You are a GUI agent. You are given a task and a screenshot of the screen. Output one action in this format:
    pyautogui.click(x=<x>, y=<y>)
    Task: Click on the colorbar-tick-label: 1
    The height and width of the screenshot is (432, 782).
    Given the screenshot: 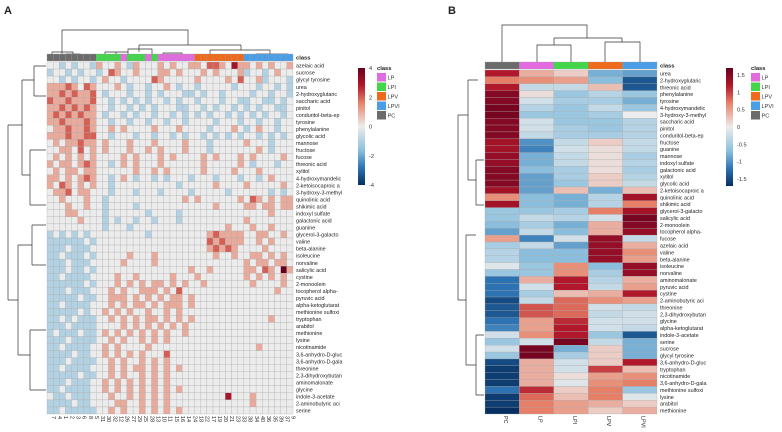 What is the action you would take?
    pyautogui.click(x=738, y=93)
    